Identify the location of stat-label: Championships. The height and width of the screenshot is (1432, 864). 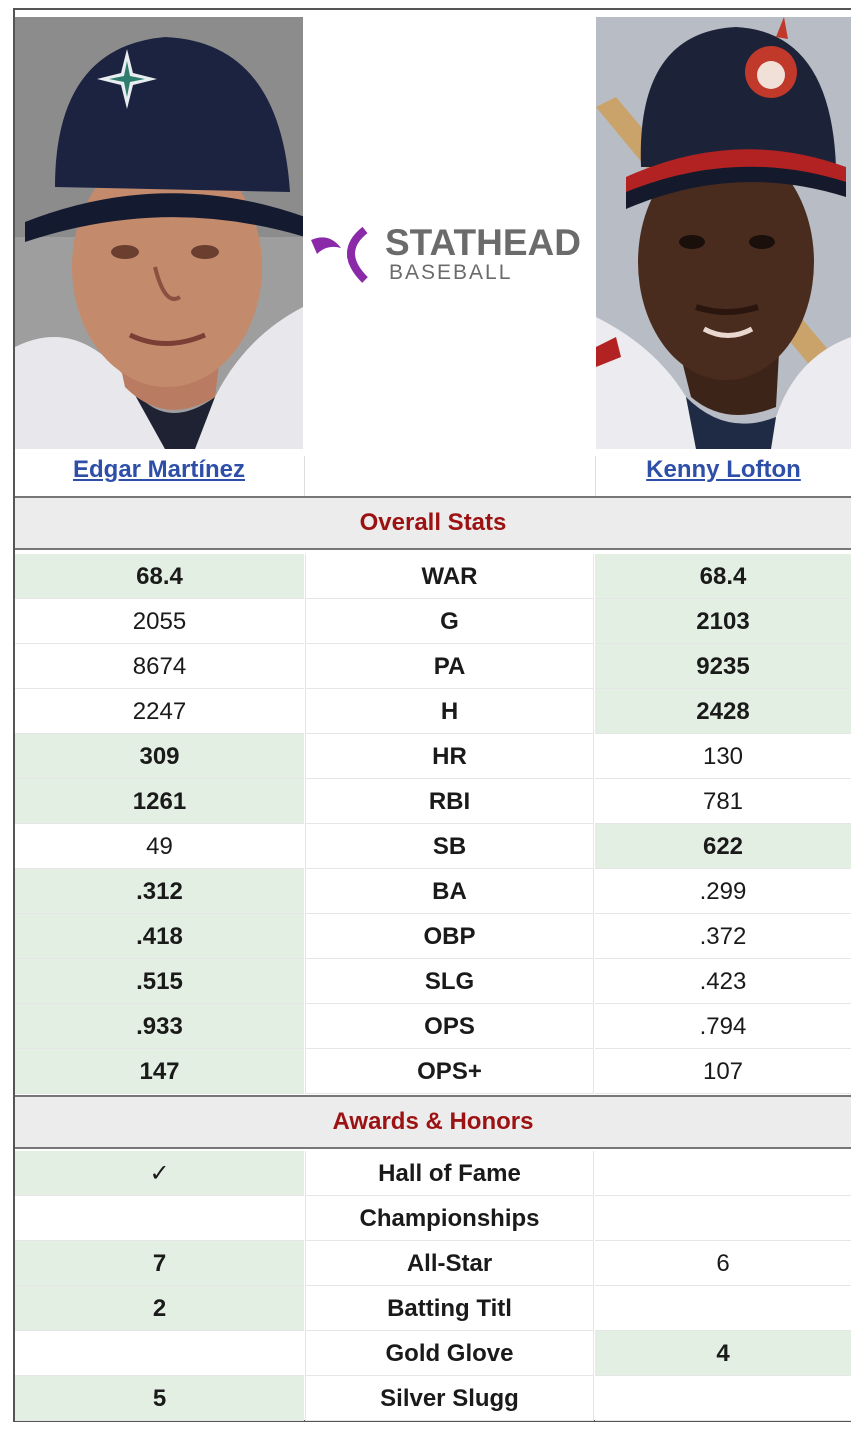
(449, 1218).